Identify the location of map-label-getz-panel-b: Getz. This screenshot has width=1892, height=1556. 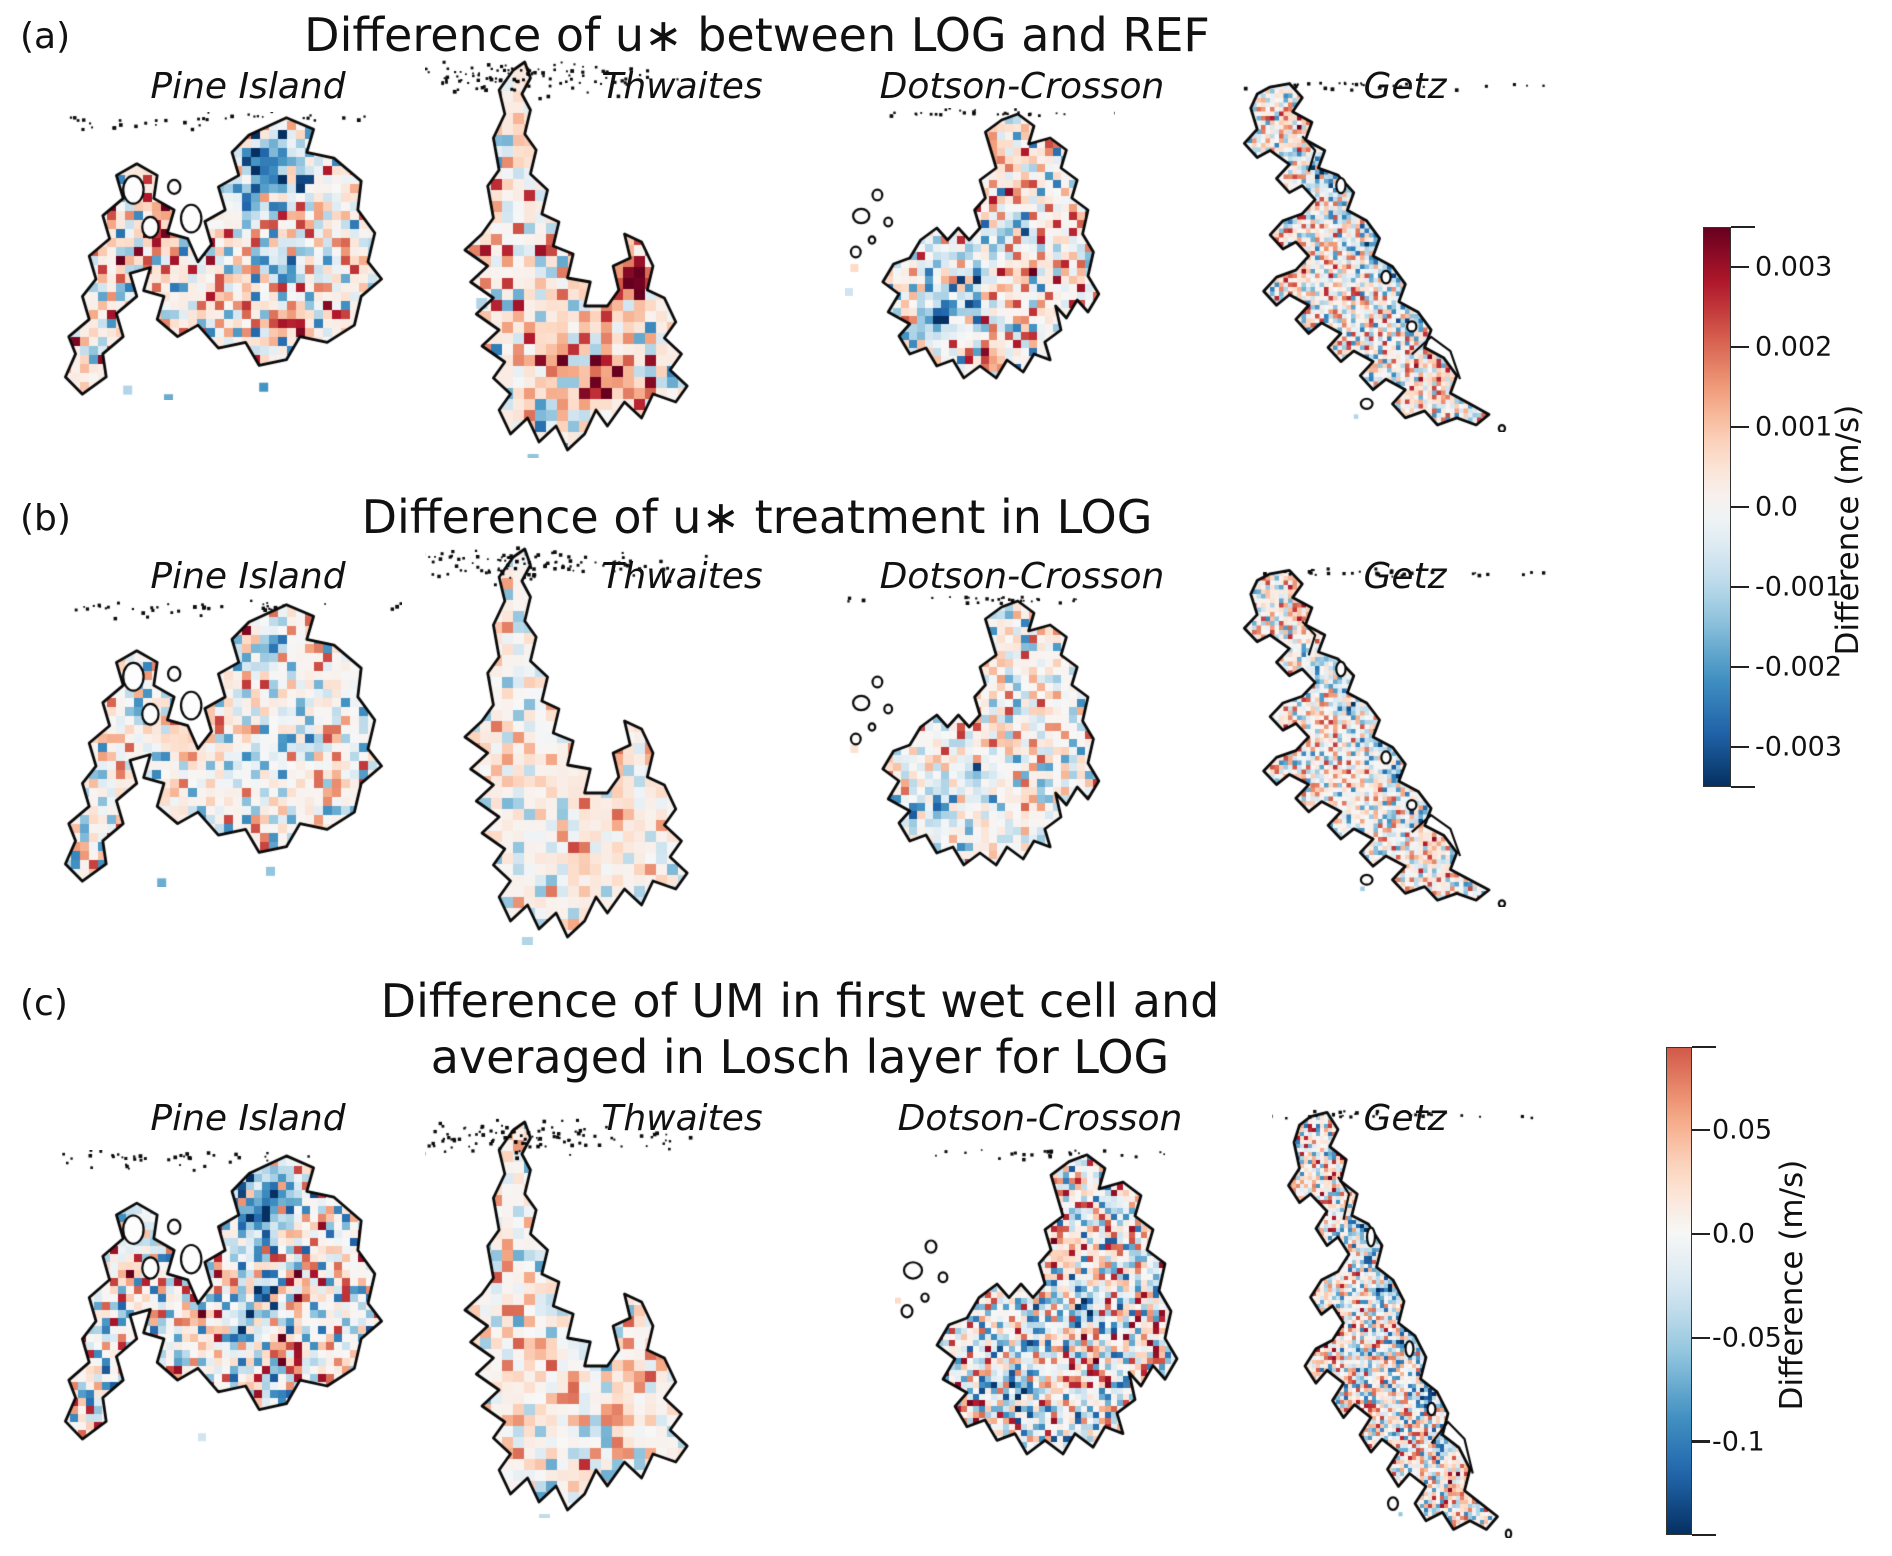
(1405, 576).